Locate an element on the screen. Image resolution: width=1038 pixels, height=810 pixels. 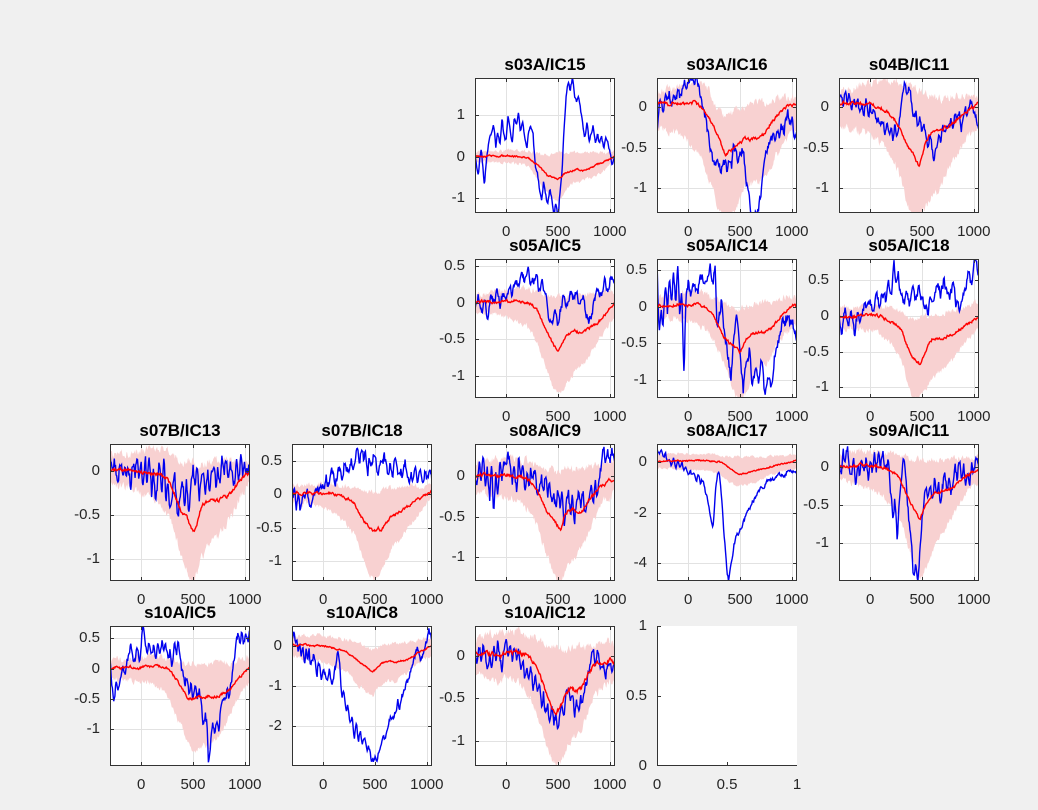
subplot-title: s05A/IC18 is located at coordinates (909, 245).